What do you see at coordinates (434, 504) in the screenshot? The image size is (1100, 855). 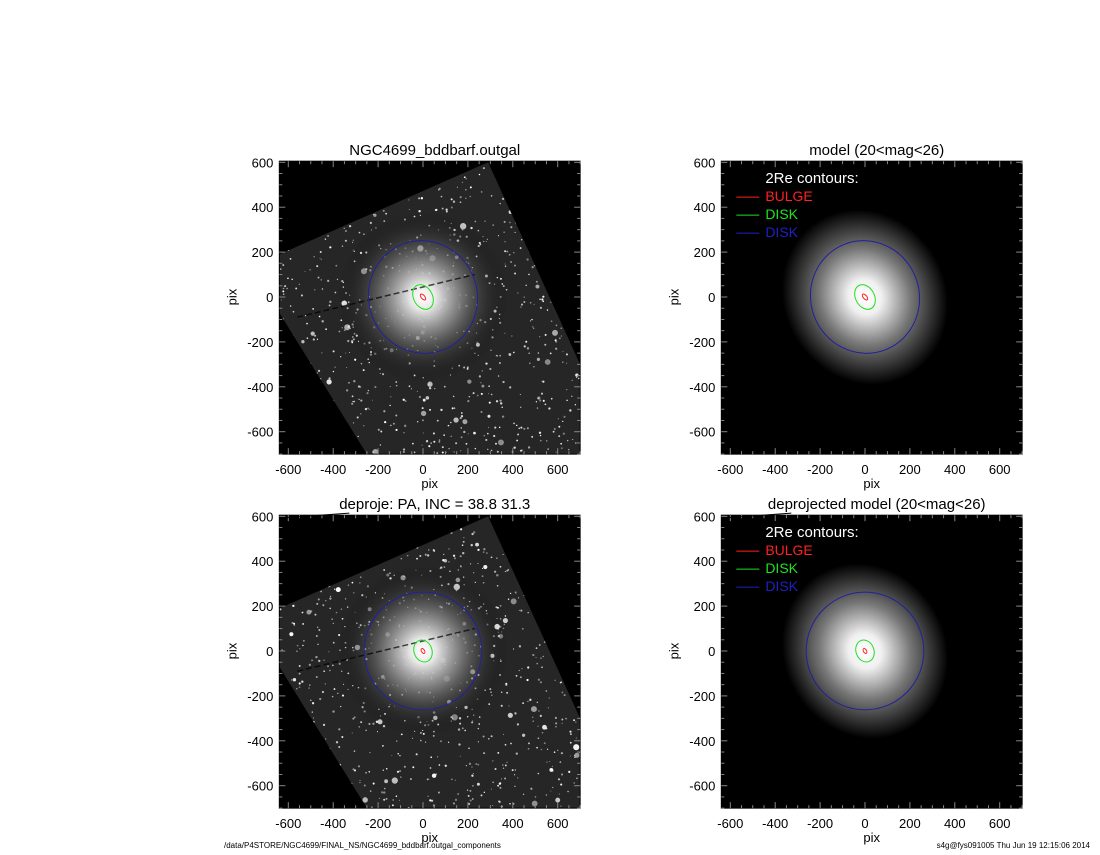 I see `panel-title: deproje: PA, INC = 38.8 31.3` at bounding box center [434, 504].